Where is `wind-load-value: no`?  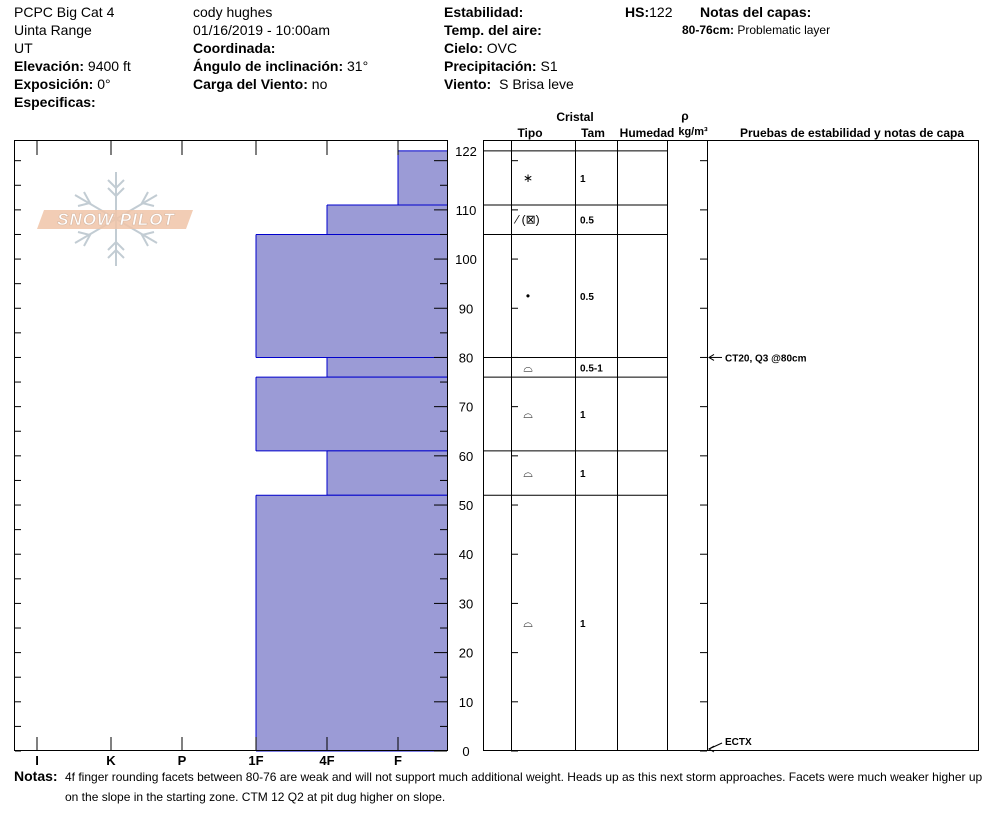
wind-load-value: no is located at coordinates (319, 84).